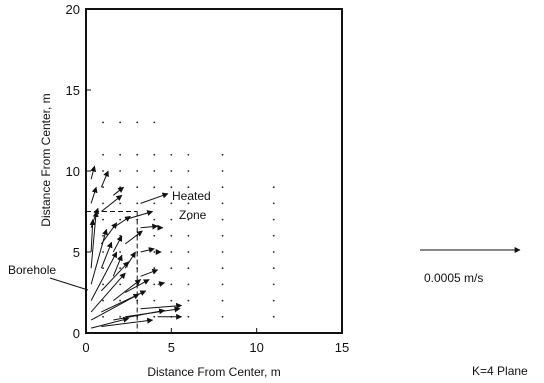 This screenshot has width=544, height=383. Describe the element at coordinates (73, 9) in the screenshot. I see `y-tick-label: 20` at that location.